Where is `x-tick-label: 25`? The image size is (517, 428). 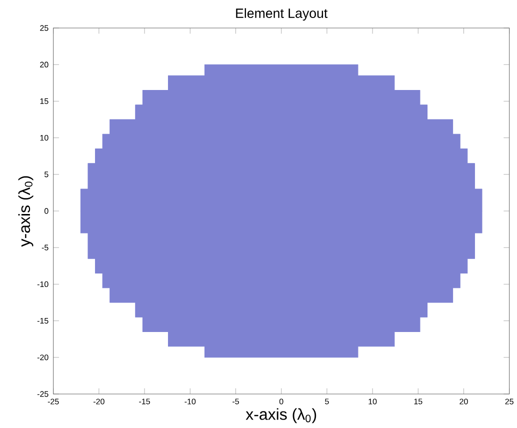 x-tick-label: 25 is located at coordinates (509, 401).